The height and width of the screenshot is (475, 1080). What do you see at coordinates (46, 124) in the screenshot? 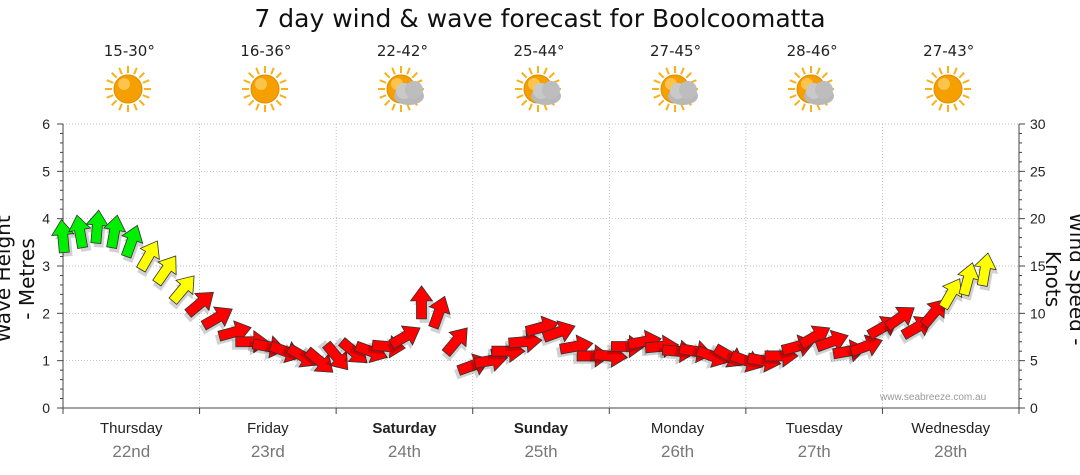
I see `left-tick-label: 6` at bounding box center [46, 124].